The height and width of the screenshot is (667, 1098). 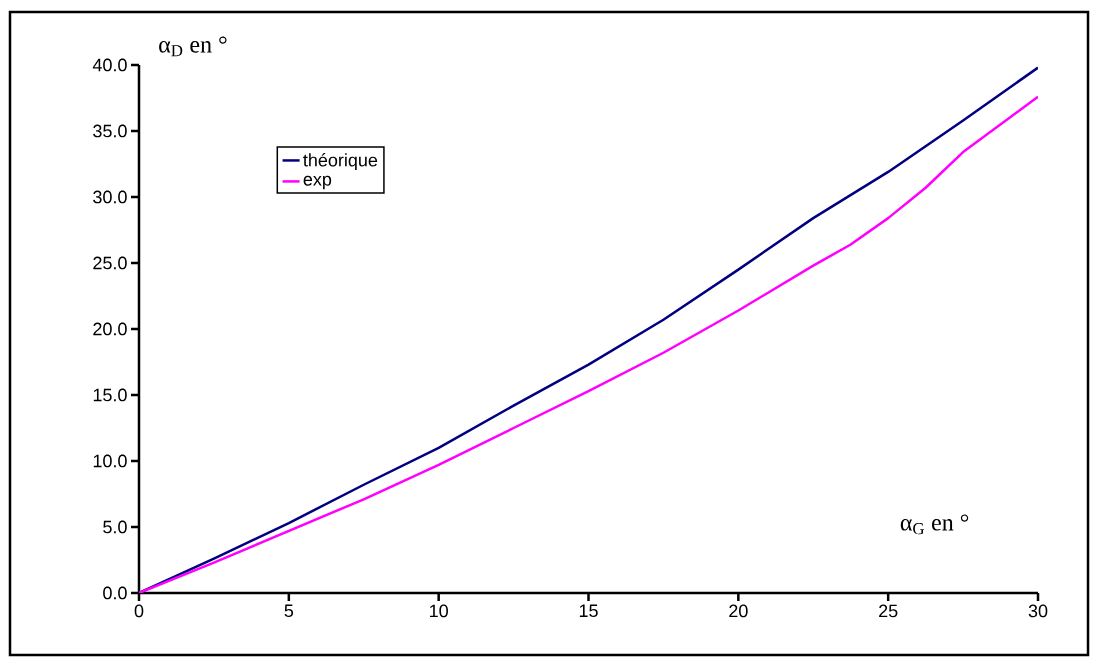 I want to click on x-tick-label: 15, so click(x=588, y=611).